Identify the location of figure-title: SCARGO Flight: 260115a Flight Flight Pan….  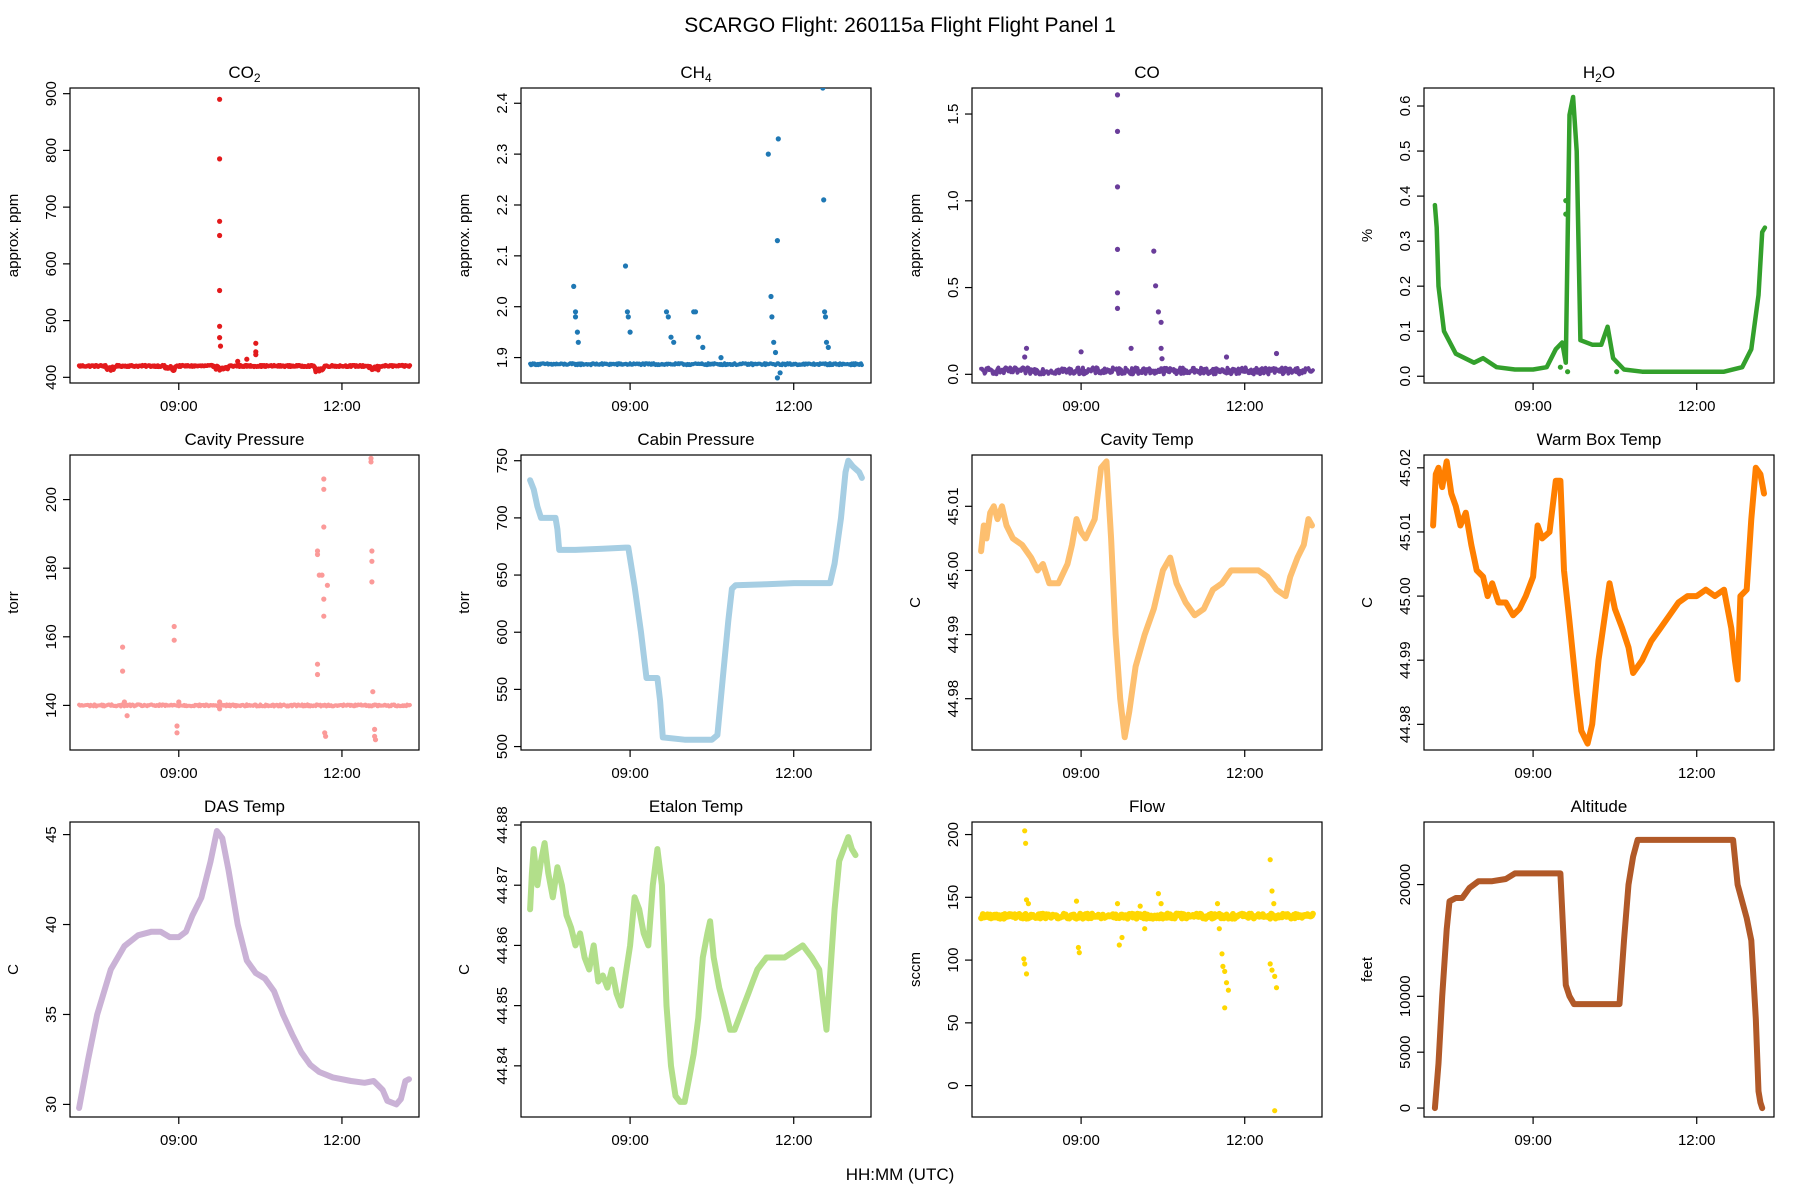
(900, 25).